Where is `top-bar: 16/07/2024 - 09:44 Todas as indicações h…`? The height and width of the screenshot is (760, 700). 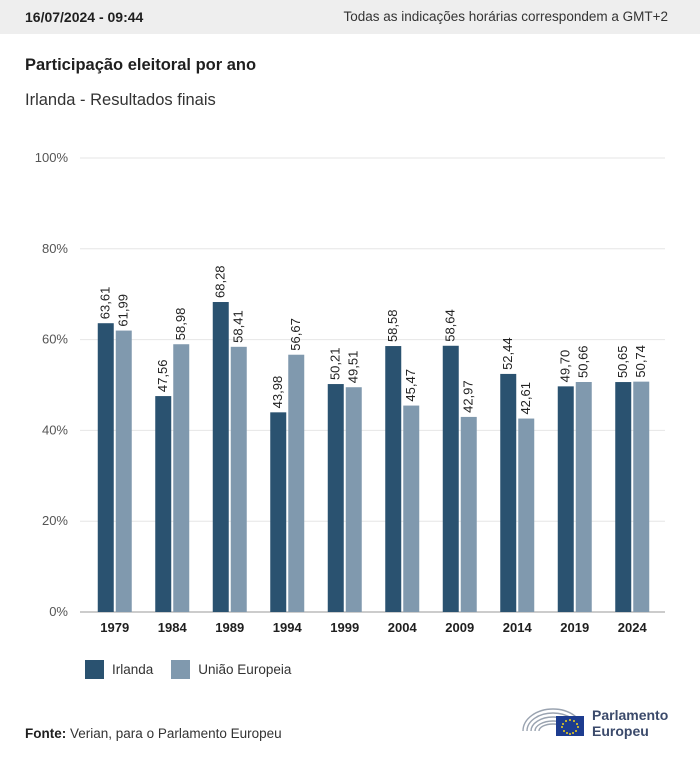
top-bar: 16/07/2024 - 09:44 Todas as indicações h… is located at coordinates (350, 17).